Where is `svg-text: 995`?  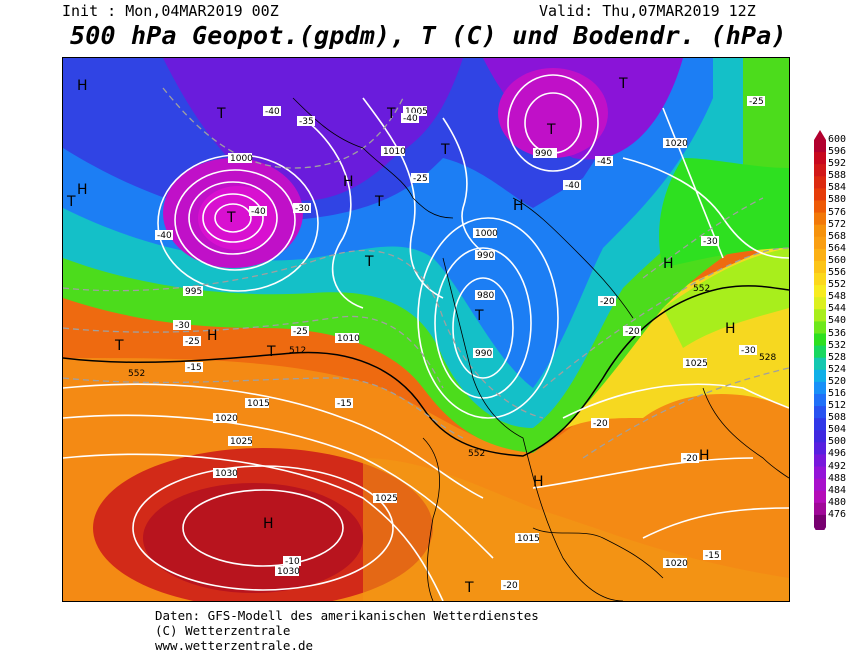
svg-text: 995 is located at coordinates (193, 292).